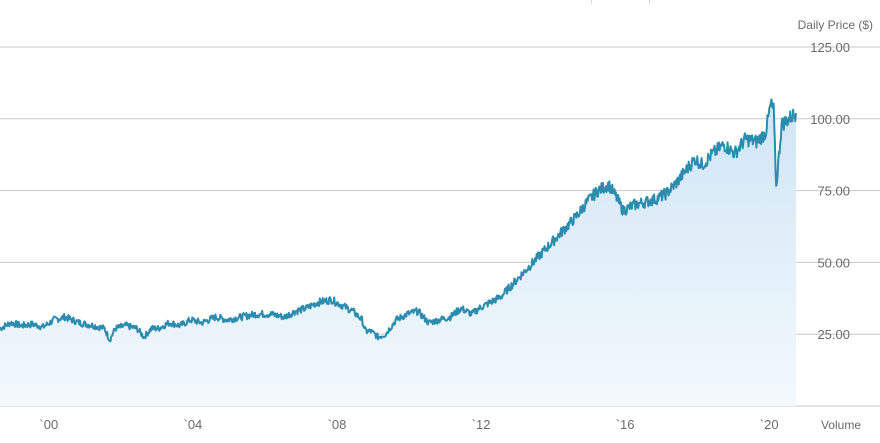  I want to click on top-tab-outline, so click(620, 2).